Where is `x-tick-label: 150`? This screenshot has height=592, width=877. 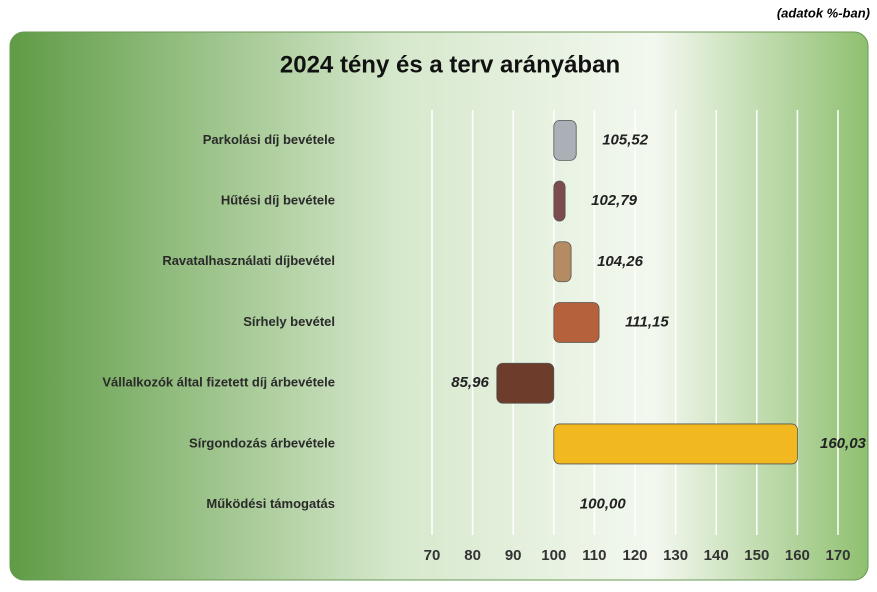 x-tick-label: 150 is located at coordinates (756, 555).